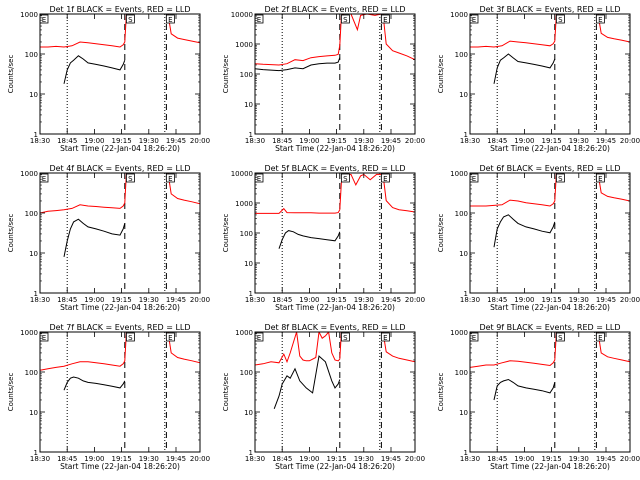 This screenshot has height=480, width=640. Describe the element at coordinates (549, 168) in the screenshot. I see `chart-title: Det 6f BLACK = Events, RED = LLD` at that location.